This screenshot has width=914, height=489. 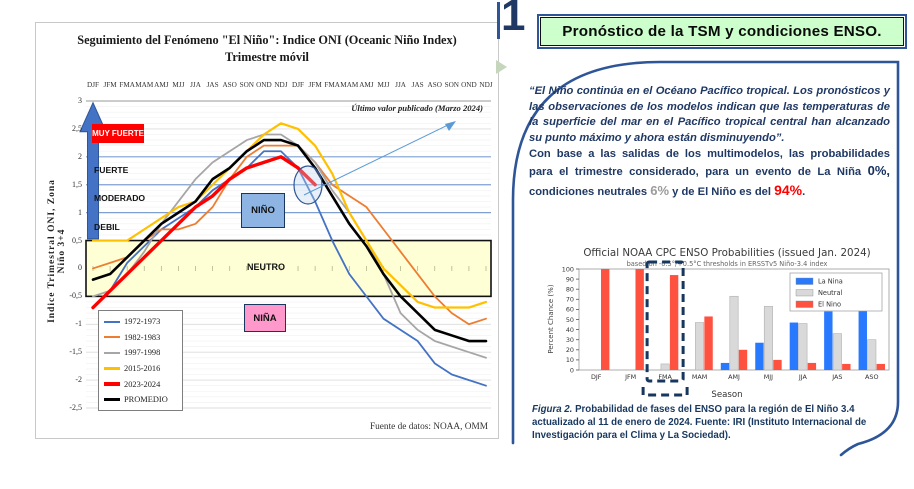 What do you see at coordinates (590, 192) in the screenshot?
I see `forecast-text-2: condiciones neutrales` at bounding box center [590, 192].